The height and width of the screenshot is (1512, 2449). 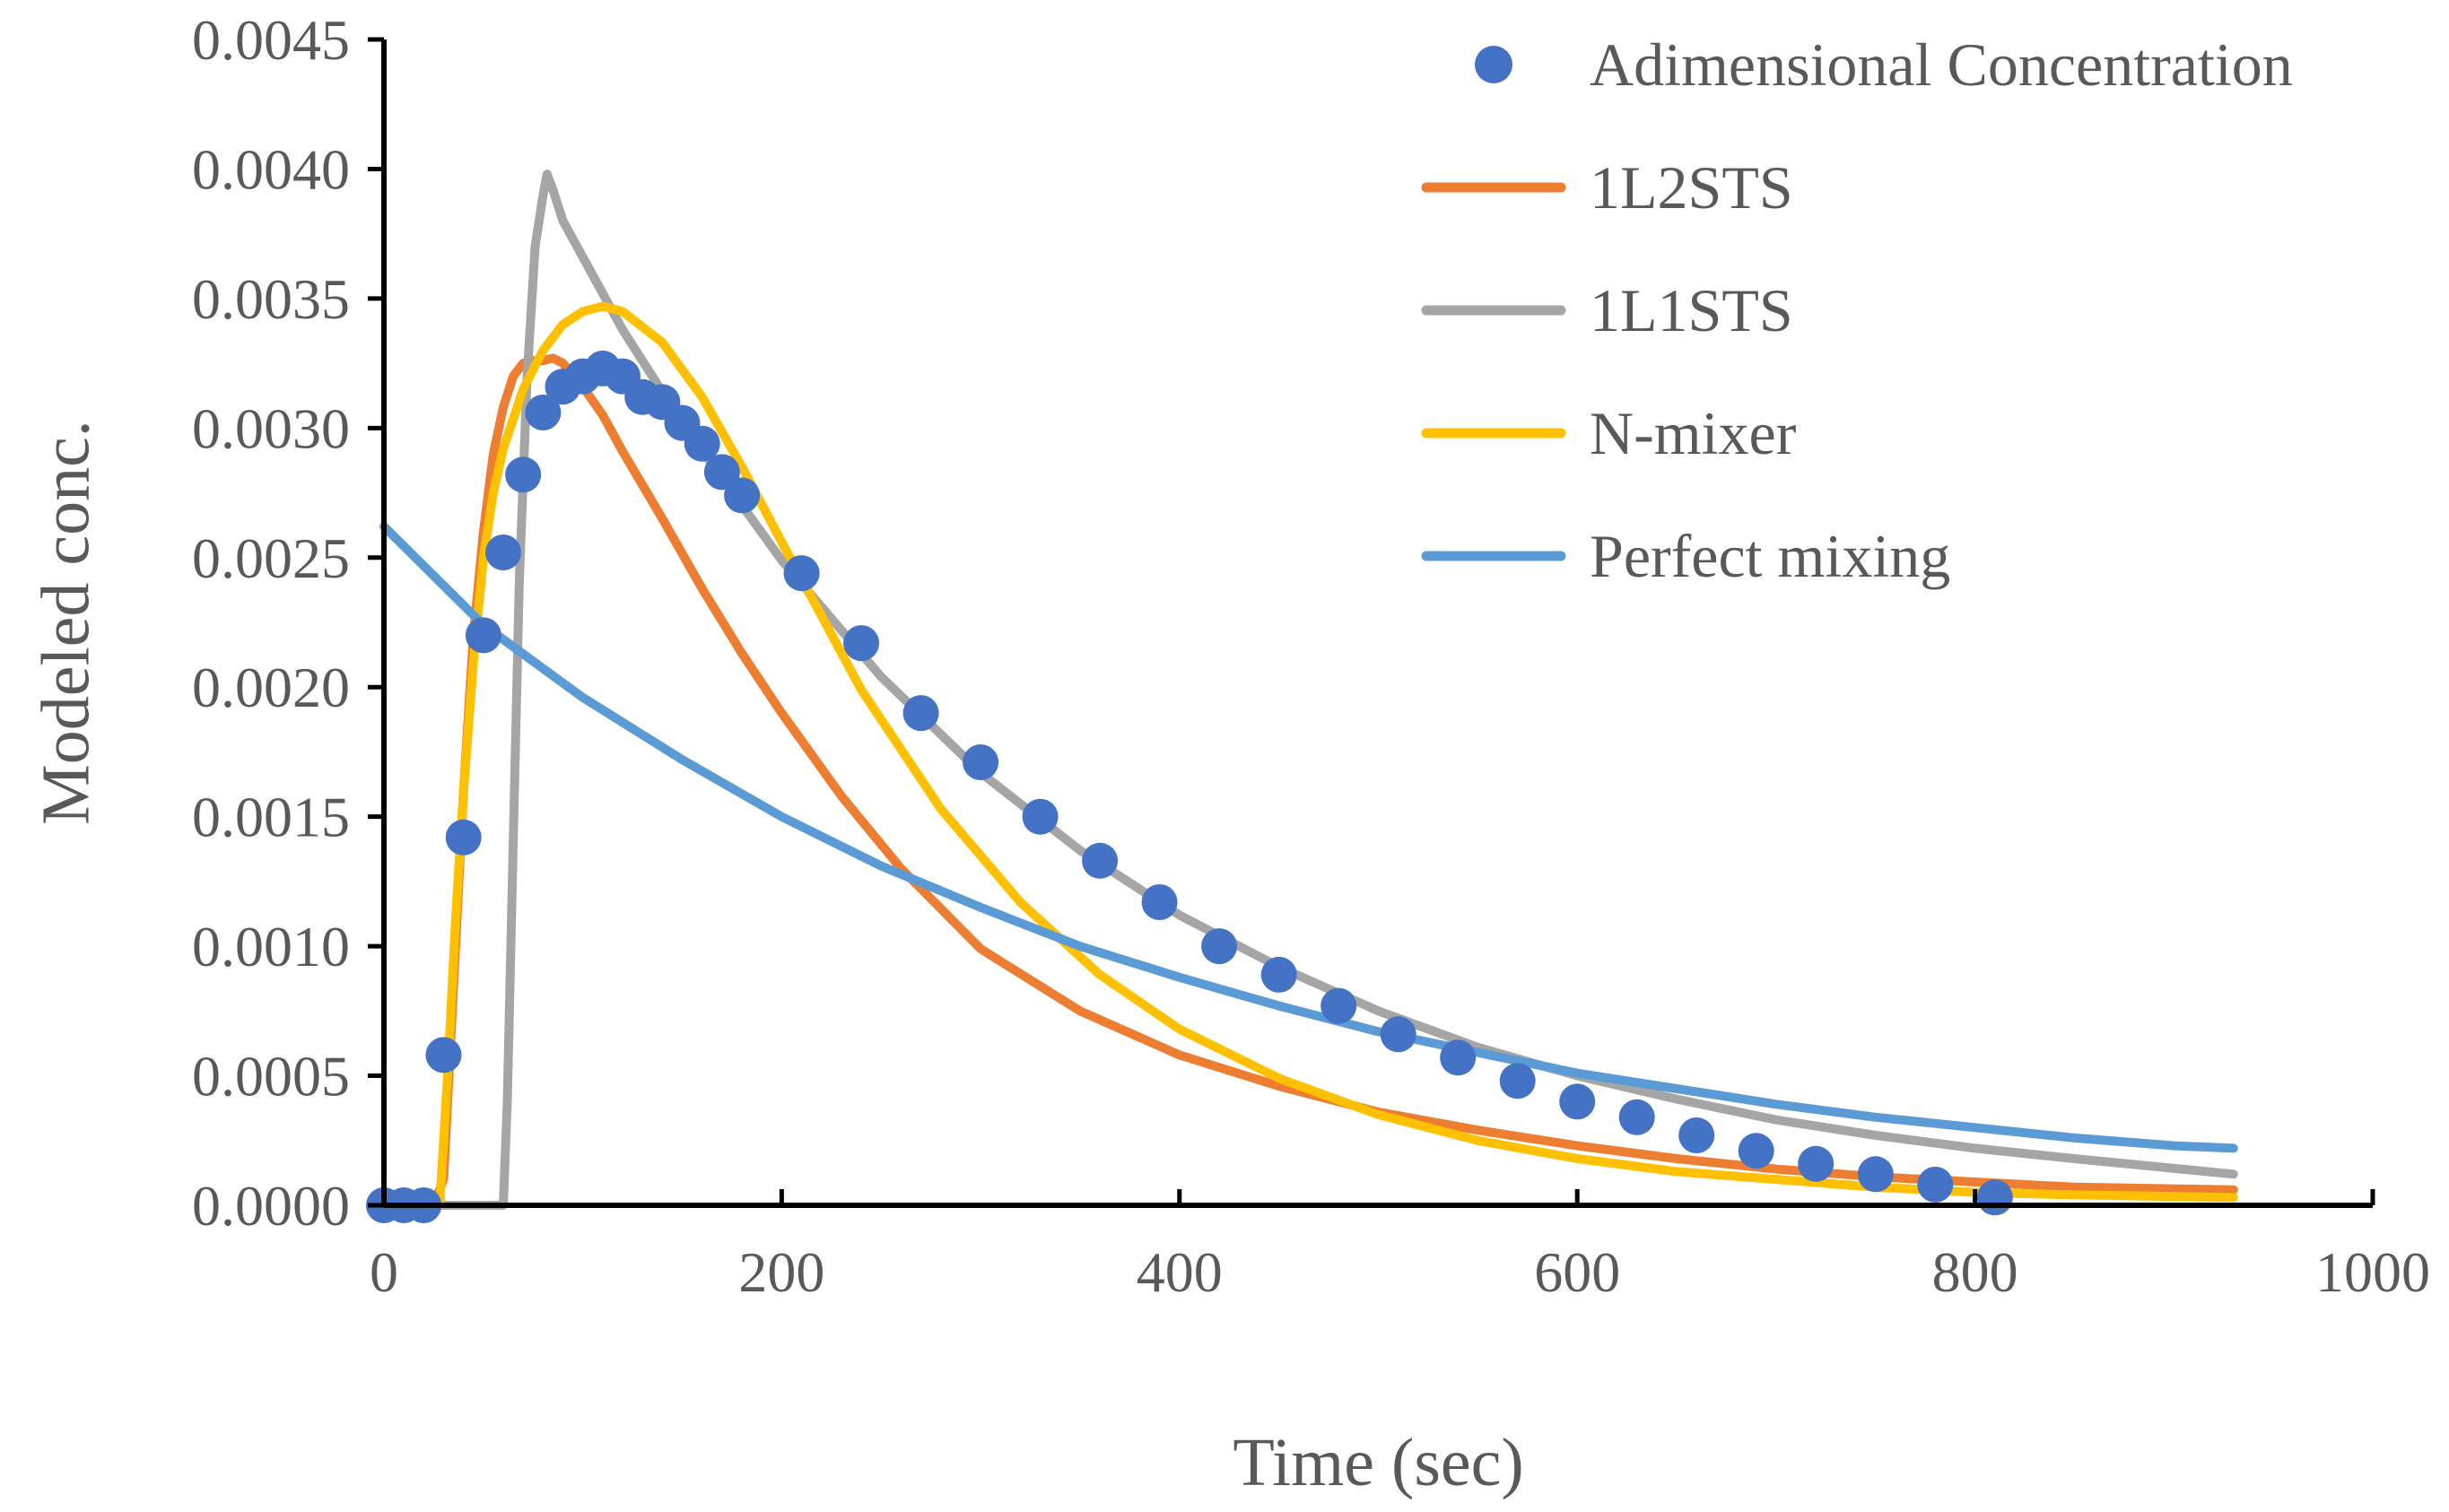 What do you see at coordinates (1975, 1272) in the screenshot?
I see `x-tick-label: 800` at bounding box center [1975, 1272].